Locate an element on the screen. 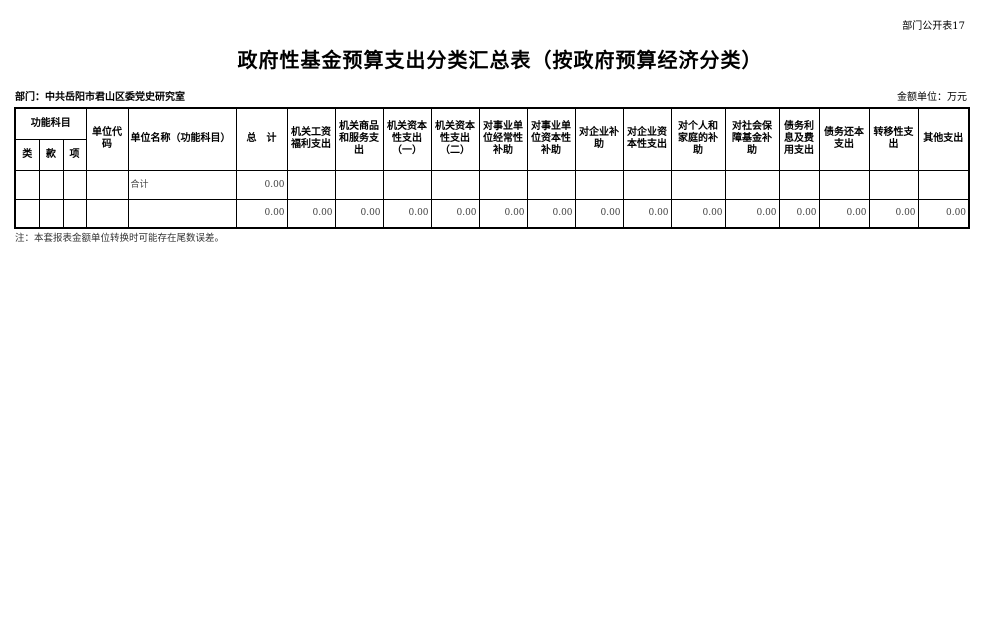  header-kuan: 款 is located at coordinates (51, 154).